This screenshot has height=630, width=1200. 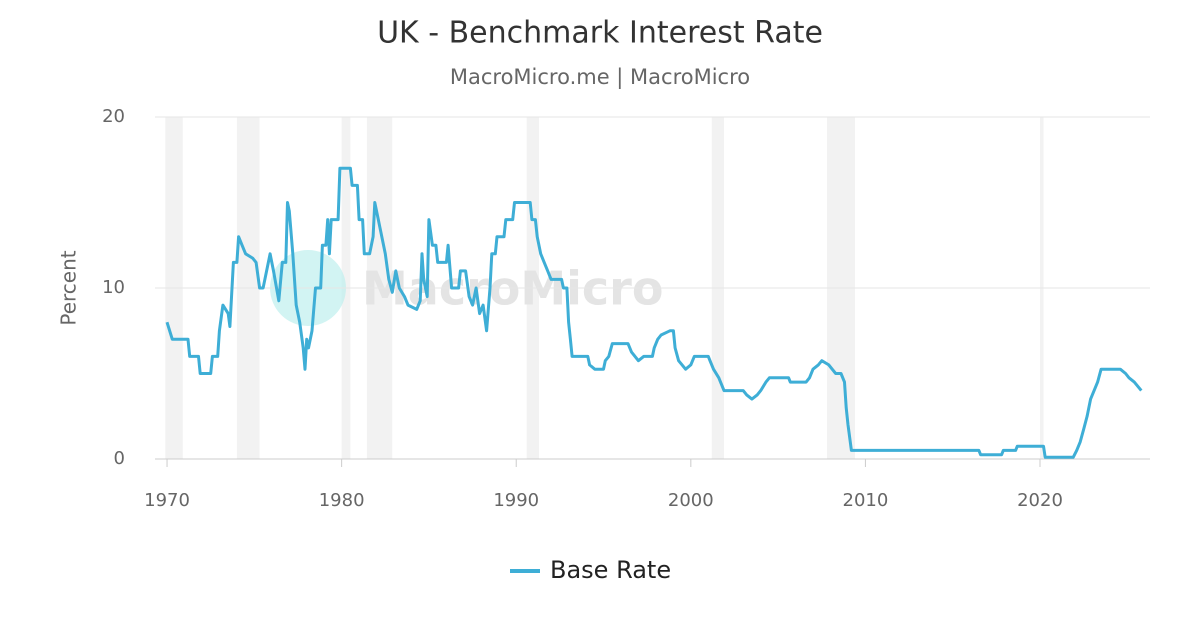 What do you see at coordinates (69, 287) in the screenshot?
I see `y-axis-label: Percent` at bounding box center [69, 287].